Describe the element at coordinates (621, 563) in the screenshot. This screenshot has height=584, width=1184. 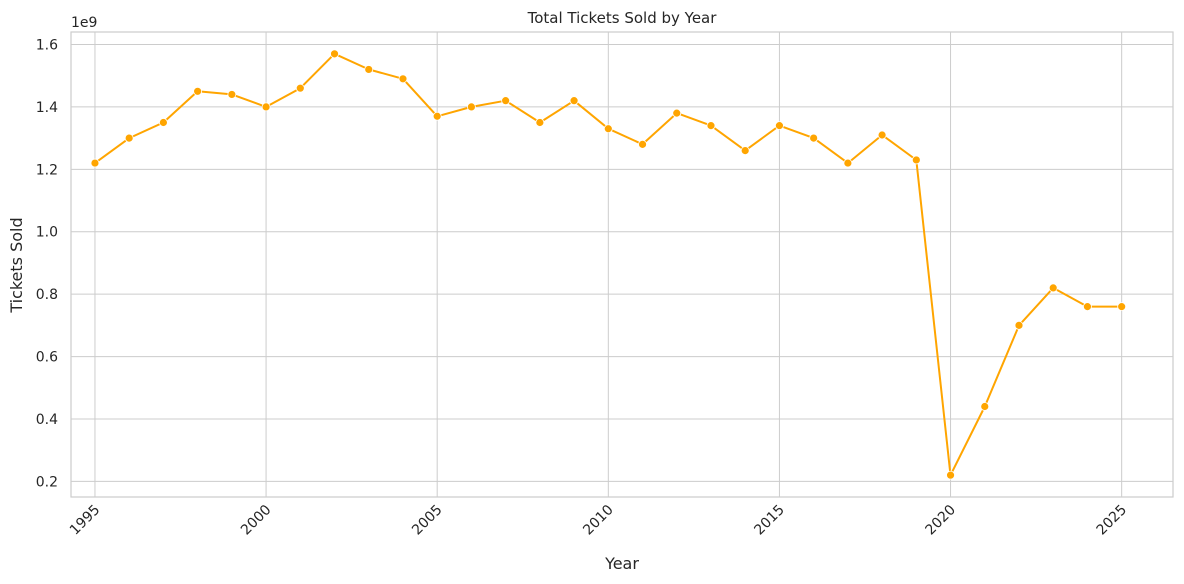
I see `x-axis-title: Year` at that location.